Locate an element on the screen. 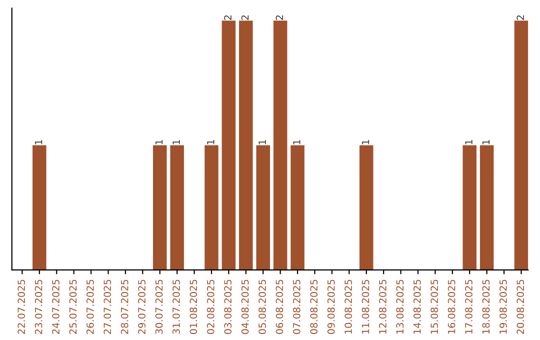  x-tick-label: 04.08.2025 is located at coordinates (245, 307).